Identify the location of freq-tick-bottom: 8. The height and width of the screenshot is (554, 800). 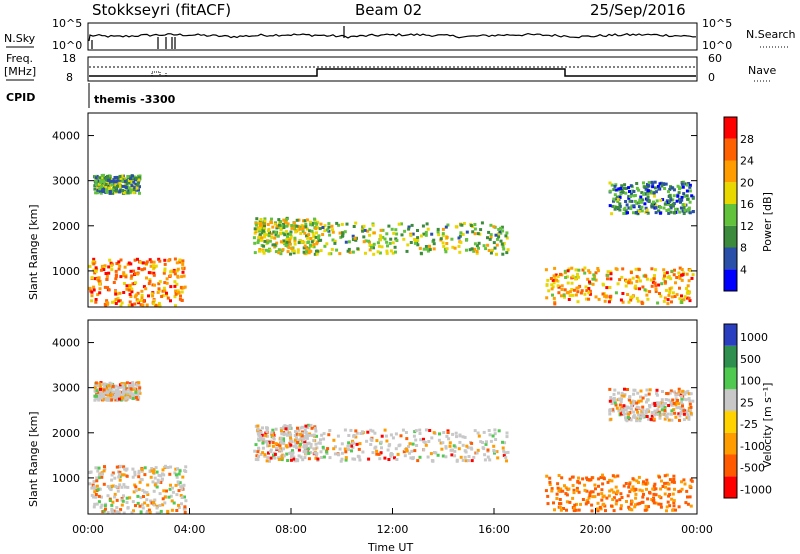
(69, 77).